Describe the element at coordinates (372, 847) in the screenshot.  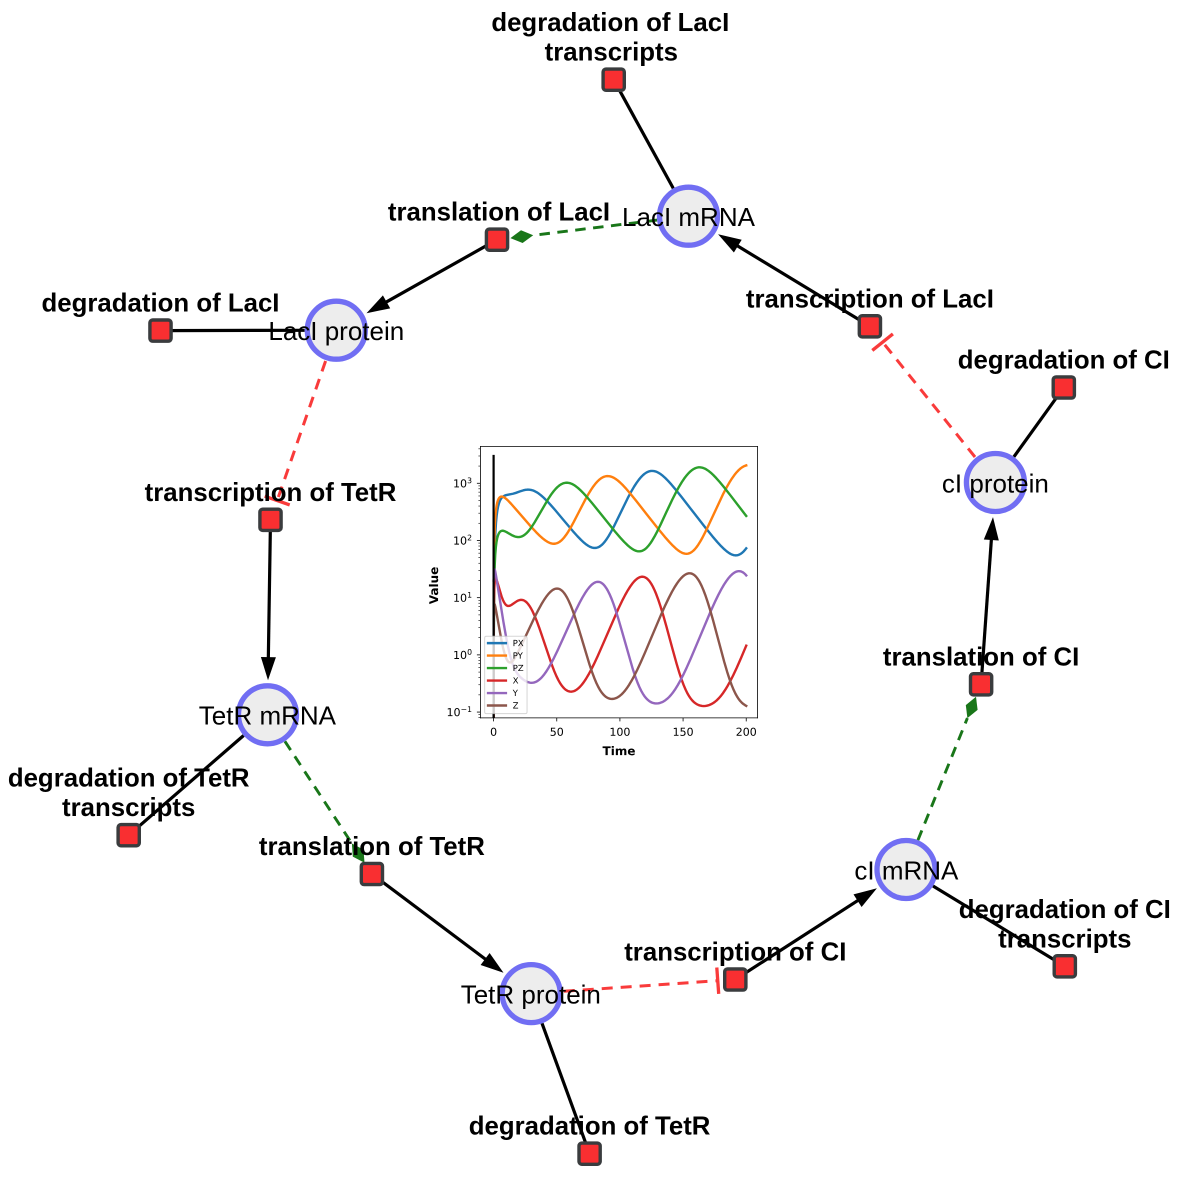
I see `svg-text: translation of TetR` at that location.